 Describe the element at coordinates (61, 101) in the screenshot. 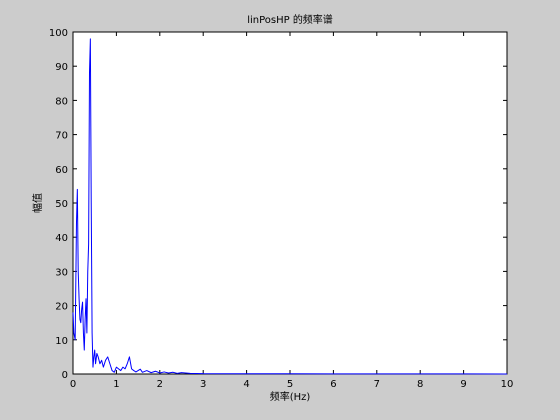

I see `y-tick-label: 80` at that location.